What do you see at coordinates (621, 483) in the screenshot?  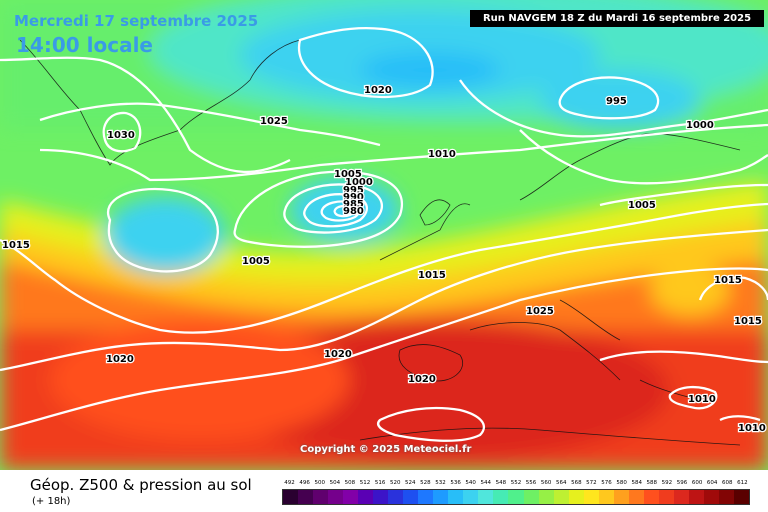 I see `legend-label: 580` at bounding box center [621, 483].